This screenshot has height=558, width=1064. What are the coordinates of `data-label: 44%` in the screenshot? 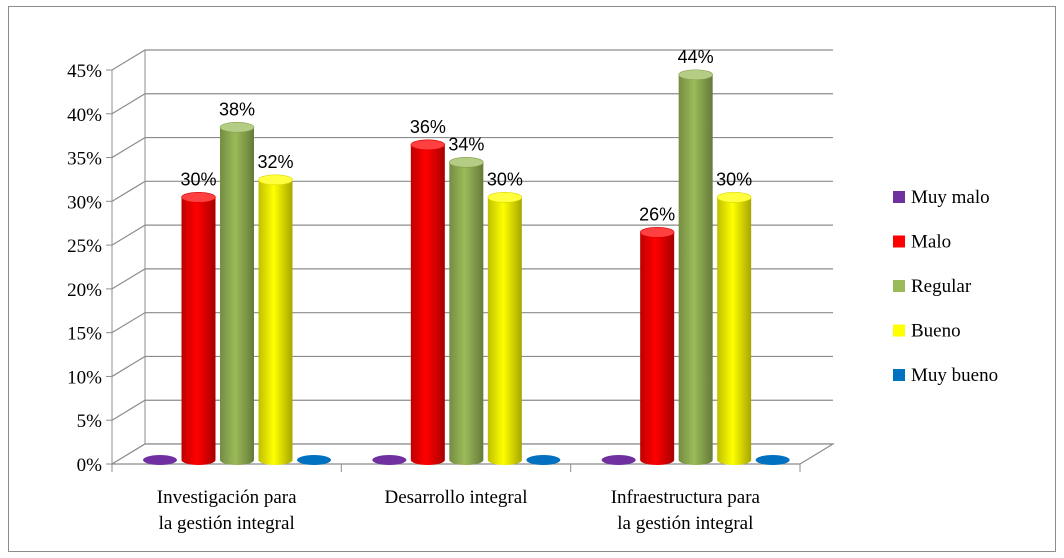 It's located at (696, 57).